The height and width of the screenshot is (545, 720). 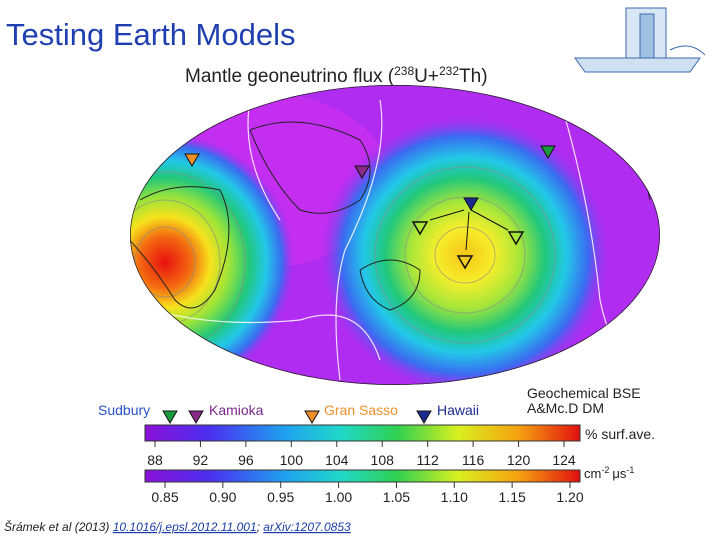 What do you see at coordinates (58, 526) in the screenshot?
I see `citation-text: Šrámek et al (2013)` at bounding box center [58, 526].